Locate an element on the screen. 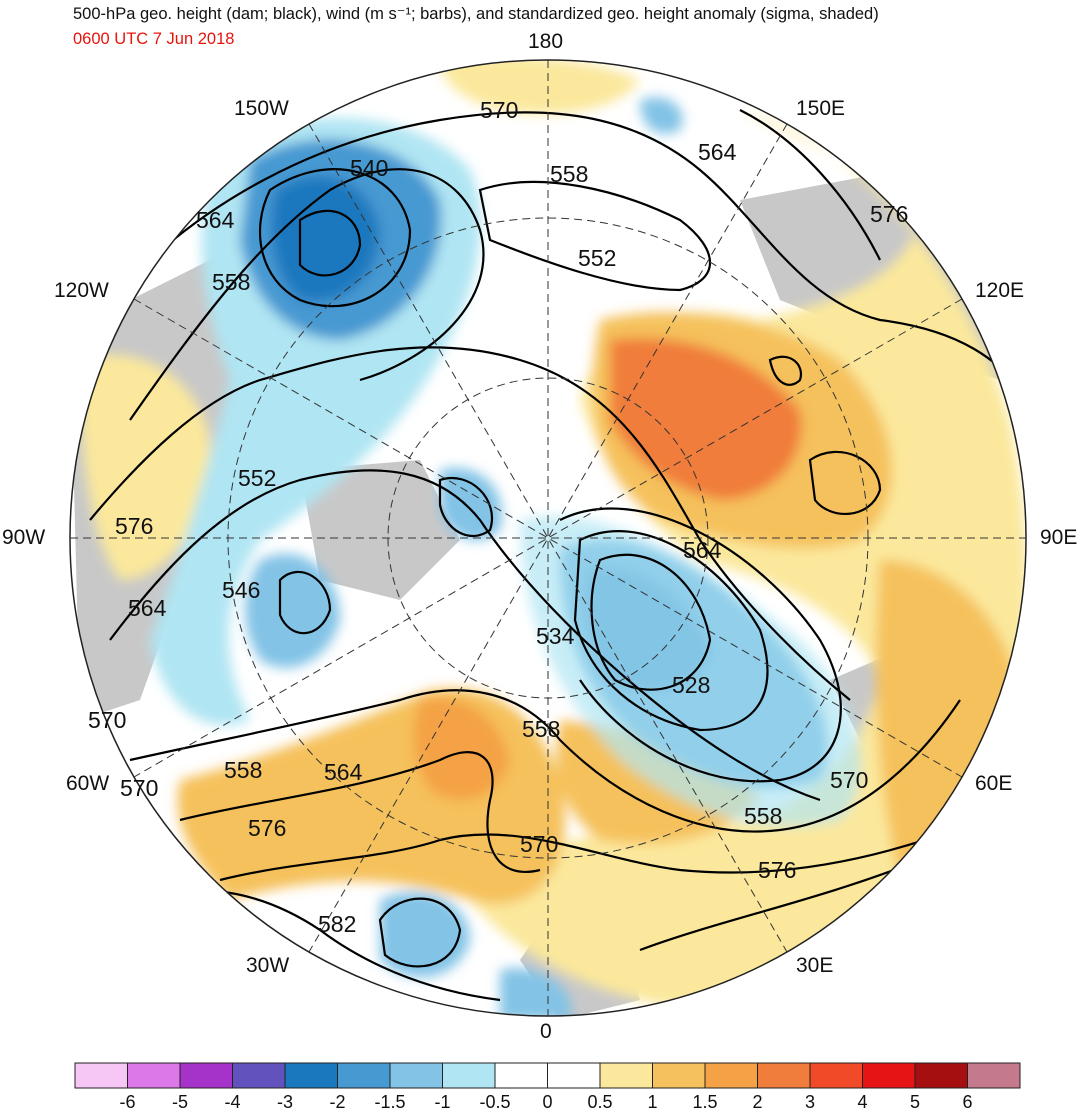  lon-label-90e: 90E is located at coordinates (1059, 537).